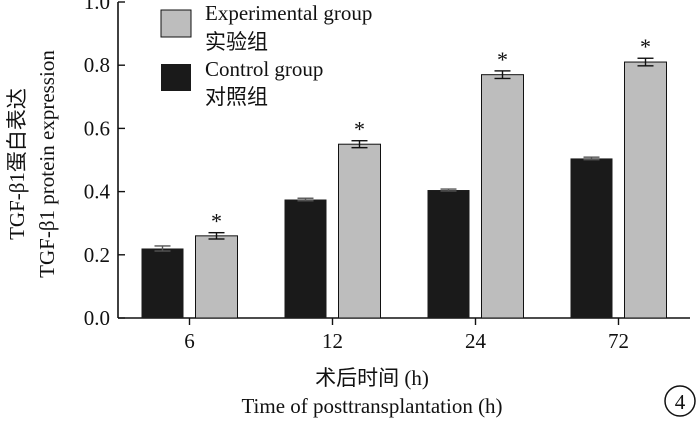 This screenshot has height=422, width=700. I want to click on legend-label-control-cn: 对照组, so click(236, 97).